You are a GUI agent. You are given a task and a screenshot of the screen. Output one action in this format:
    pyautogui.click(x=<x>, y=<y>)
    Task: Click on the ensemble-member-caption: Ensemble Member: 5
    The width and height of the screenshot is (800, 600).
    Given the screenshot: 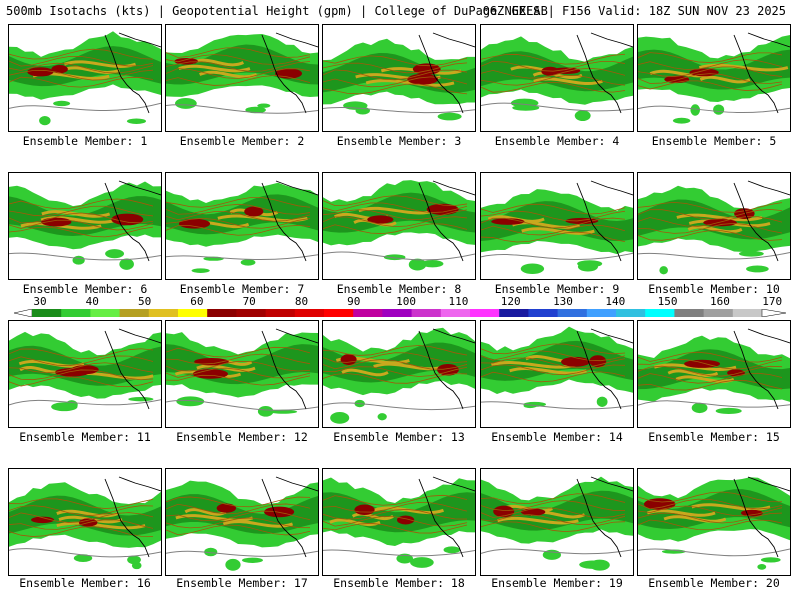 What is the action you would take?
    pyautogui.click(x=714, y=141)
    